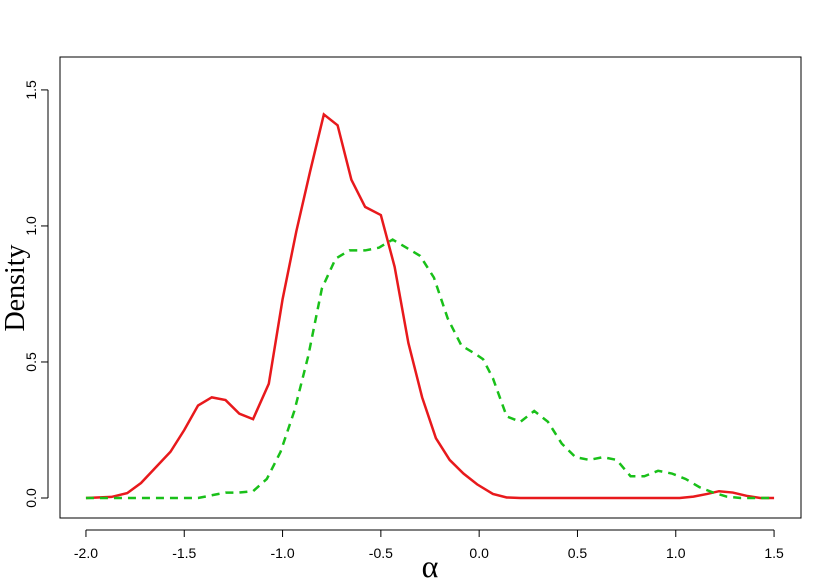 The width and height of the screenshot is (830, 588). I want to click on y-axis-title: Density, so click(15, 287).